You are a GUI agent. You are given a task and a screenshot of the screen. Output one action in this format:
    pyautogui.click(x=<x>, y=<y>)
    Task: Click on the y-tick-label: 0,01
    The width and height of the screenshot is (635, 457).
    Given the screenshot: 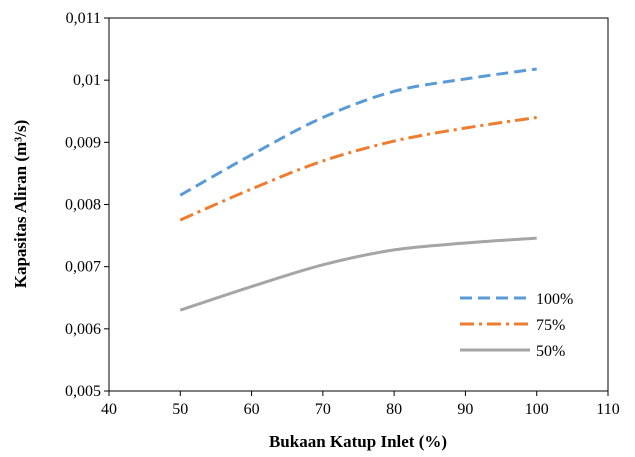 What is the action you would take?
    pyautogui.click(x=87, y=80)
    